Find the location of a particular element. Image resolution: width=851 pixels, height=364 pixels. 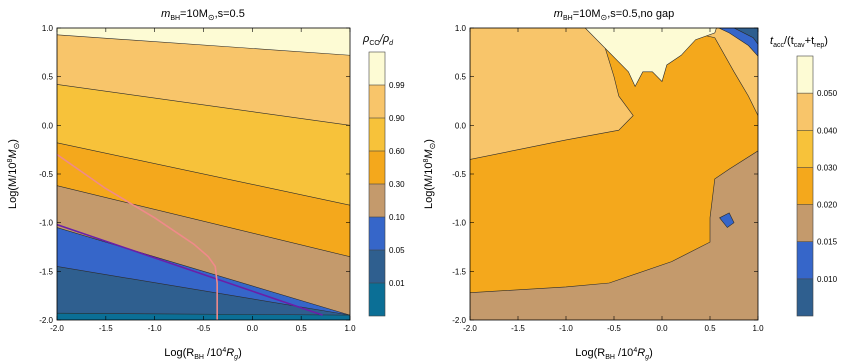

right-colorbar-tick-label: 0.010 is located at coordinates (827, 279).